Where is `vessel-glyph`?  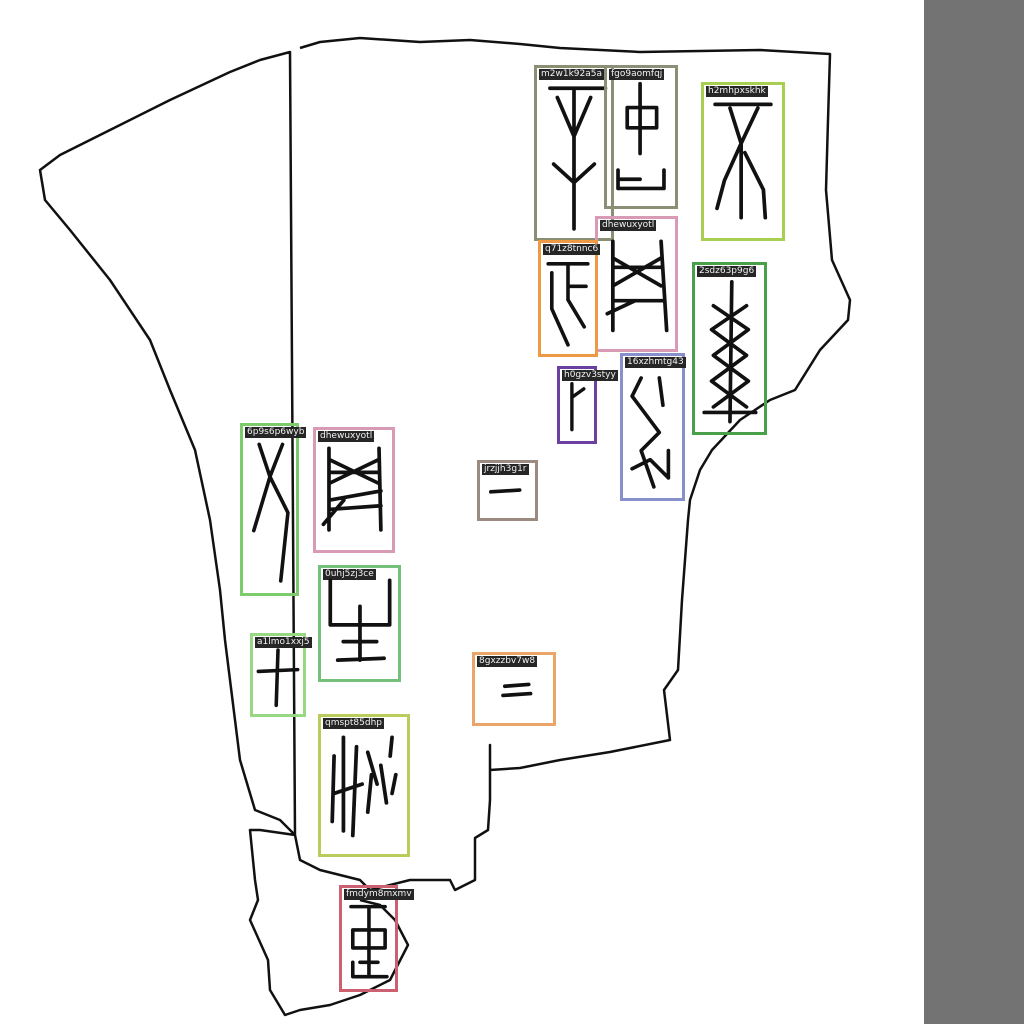 vessel-glyph is located at coordinates (369, 941).